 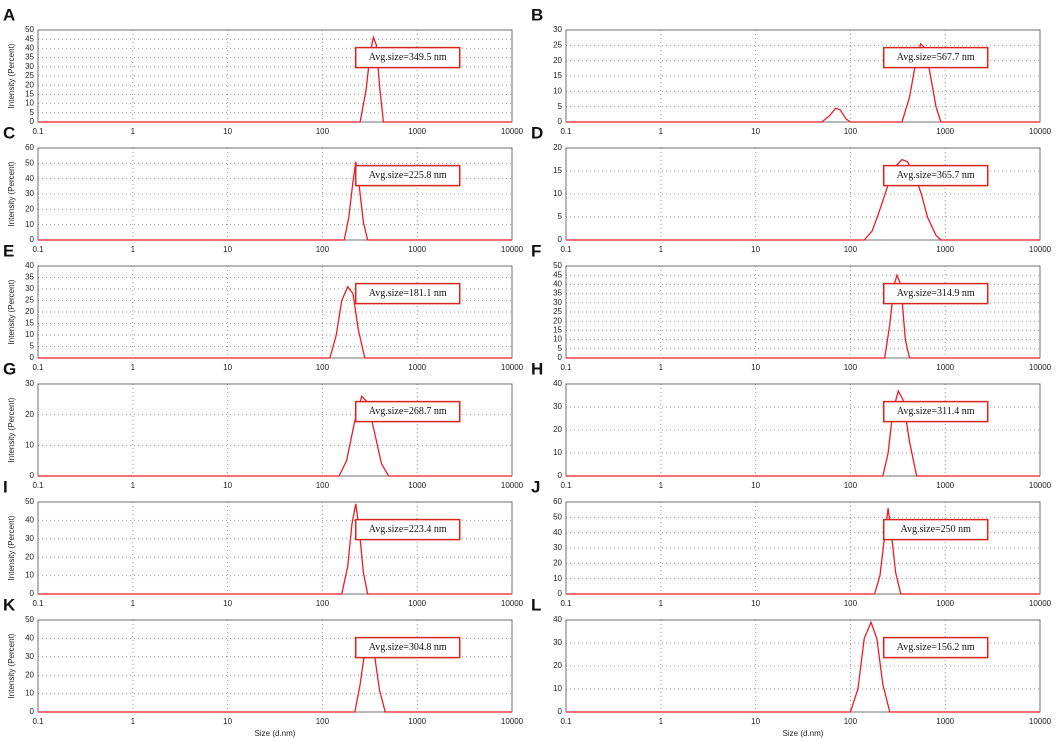 What do you see at coordinates (936, 411) in the screenshot?
I see `annotation: Avg.size=311.4 nm` at bounding box center [936, 411].